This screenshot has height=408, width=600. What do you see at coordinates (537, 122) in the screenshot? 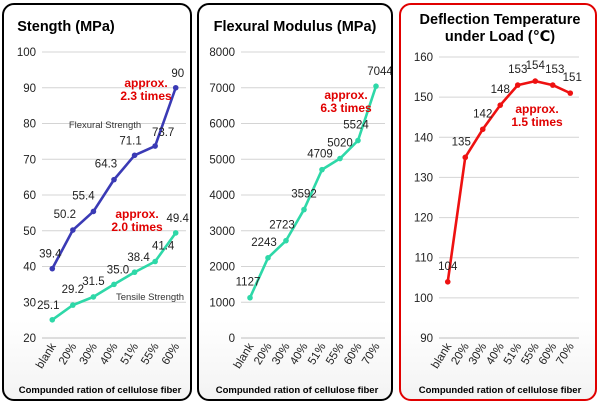
I see `ratio-annotation: 1.5 times` at bounding box center [537, 122].